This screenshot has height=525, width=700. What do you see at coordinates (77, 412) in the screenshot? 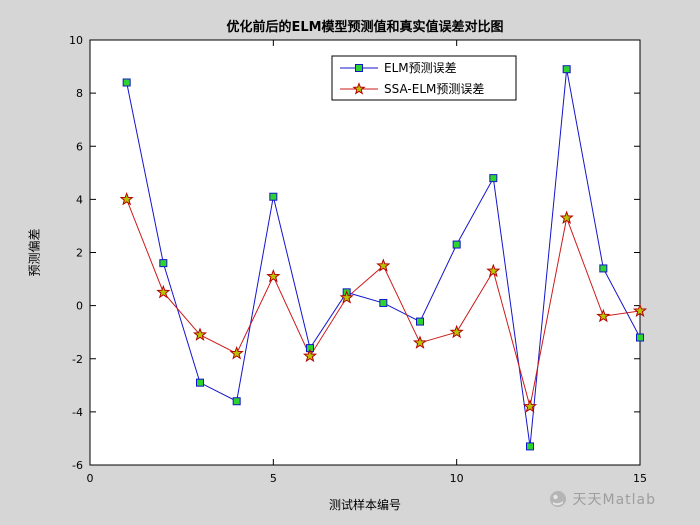
I see `y-tick-label: -4` at bounding box center [77, 412].